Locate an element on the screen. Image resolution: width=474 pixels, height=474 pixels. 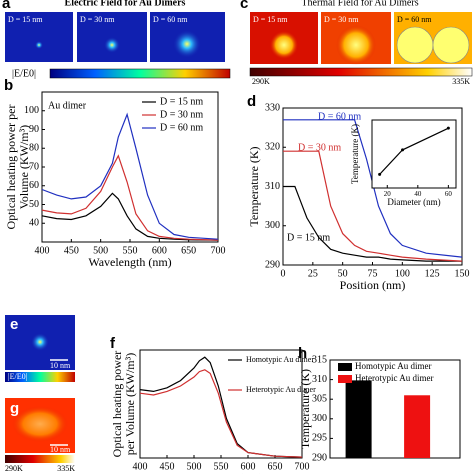
y-tick-label: 305 is located at coordinates (319, 398).